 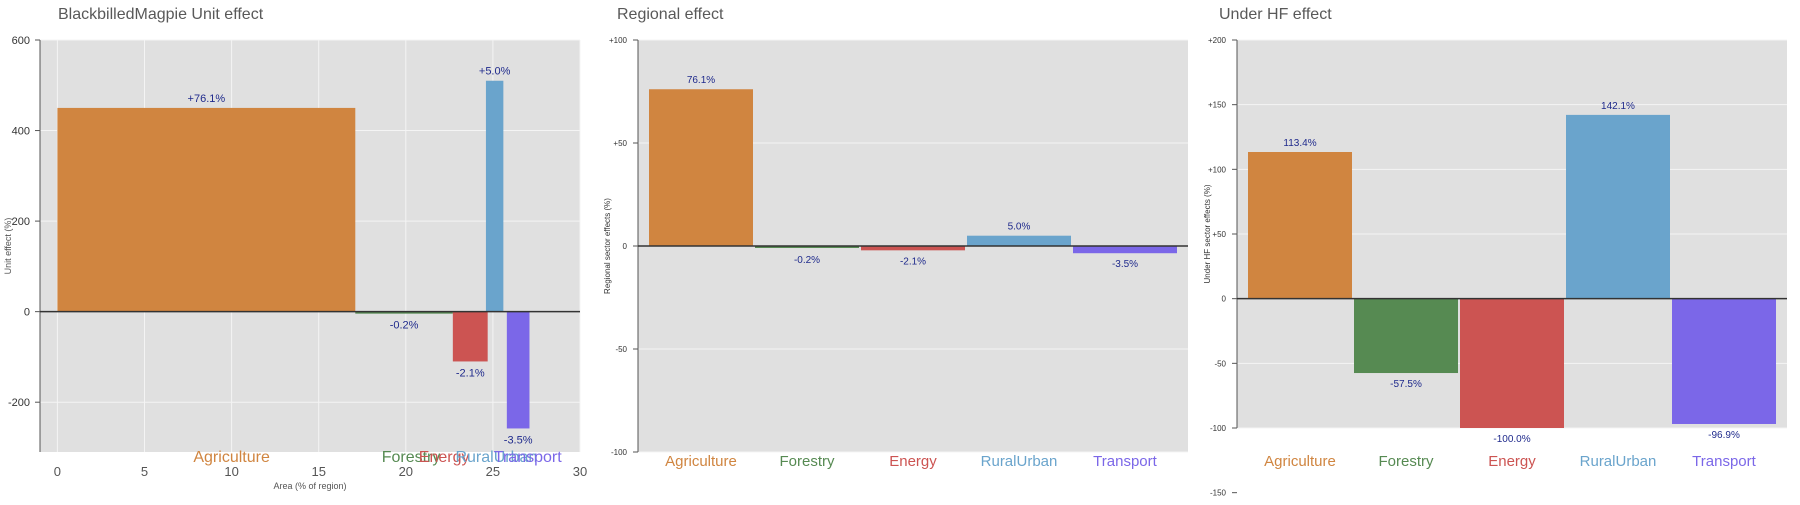 I want to click on y-tick-label: +200, so click(x=1217, y=40).